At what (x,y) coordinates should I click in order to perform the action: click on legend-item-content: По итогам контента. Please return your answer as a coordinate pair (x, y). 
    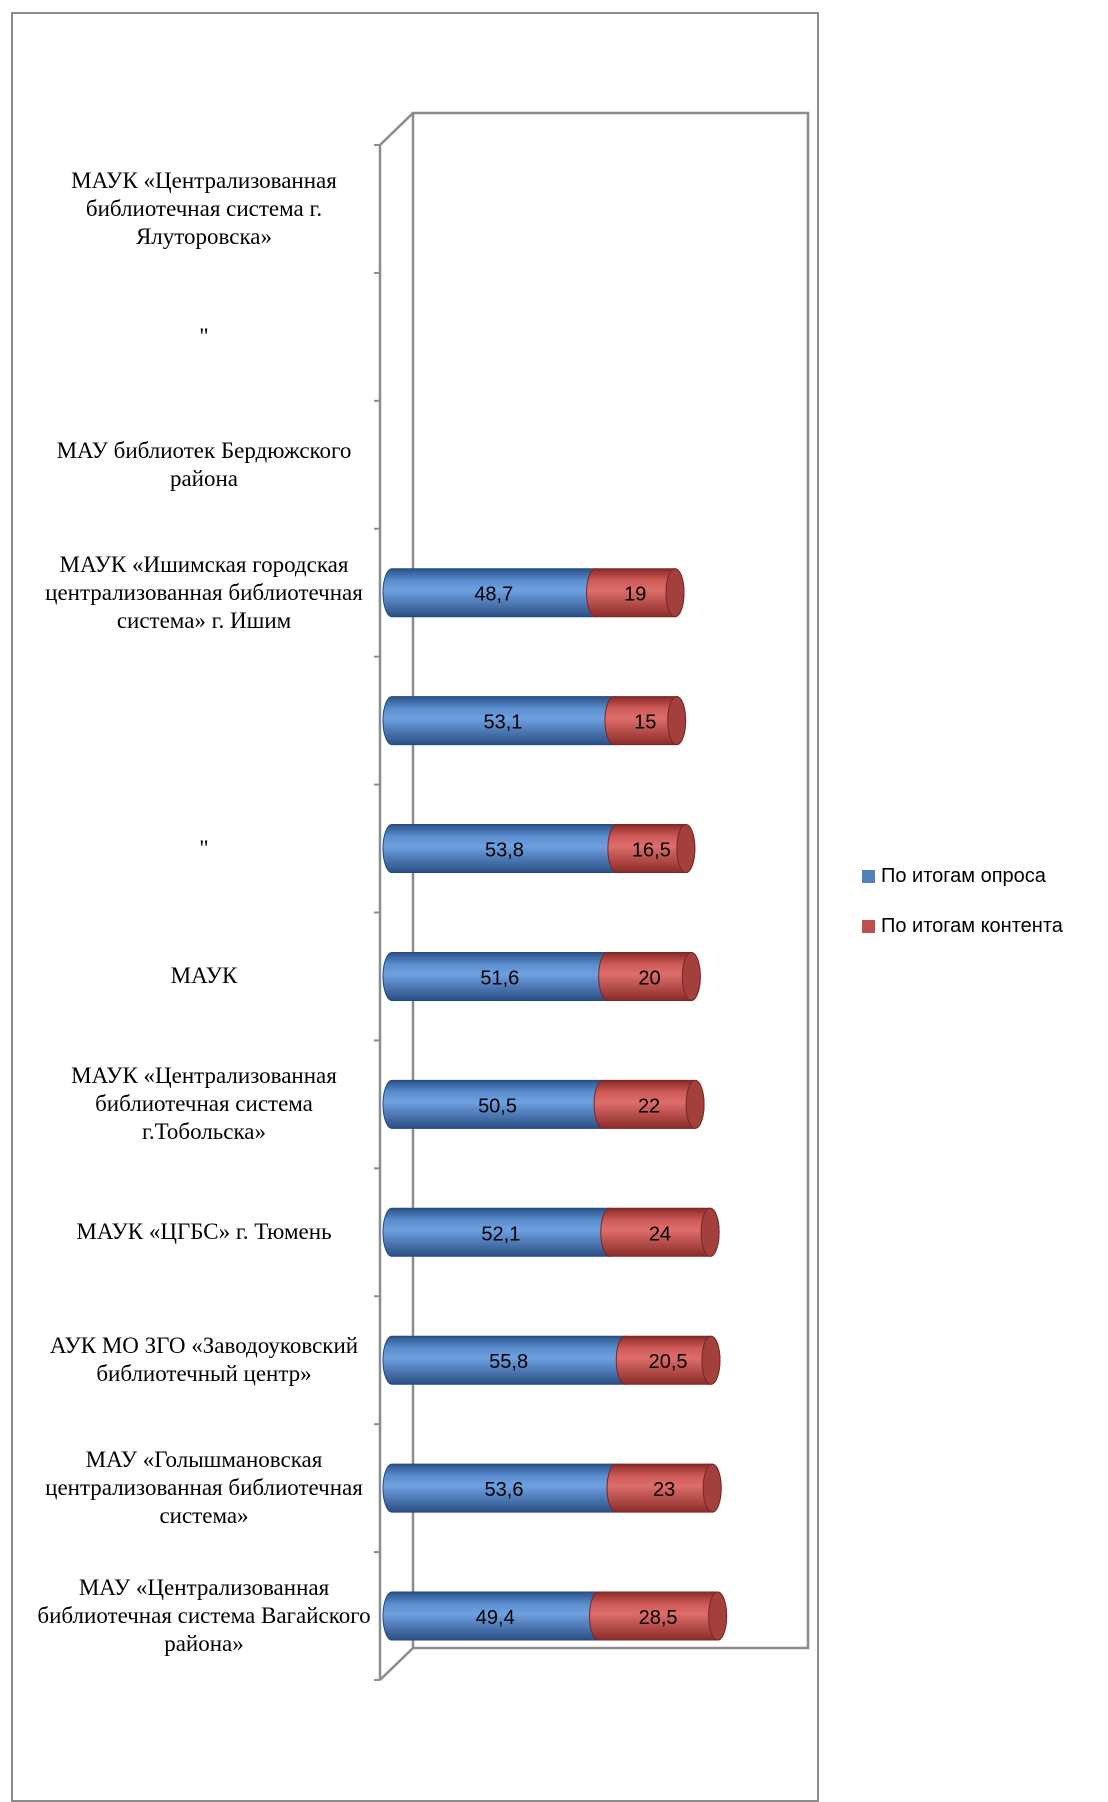
    Looking at the image, I should click on (962, 926).